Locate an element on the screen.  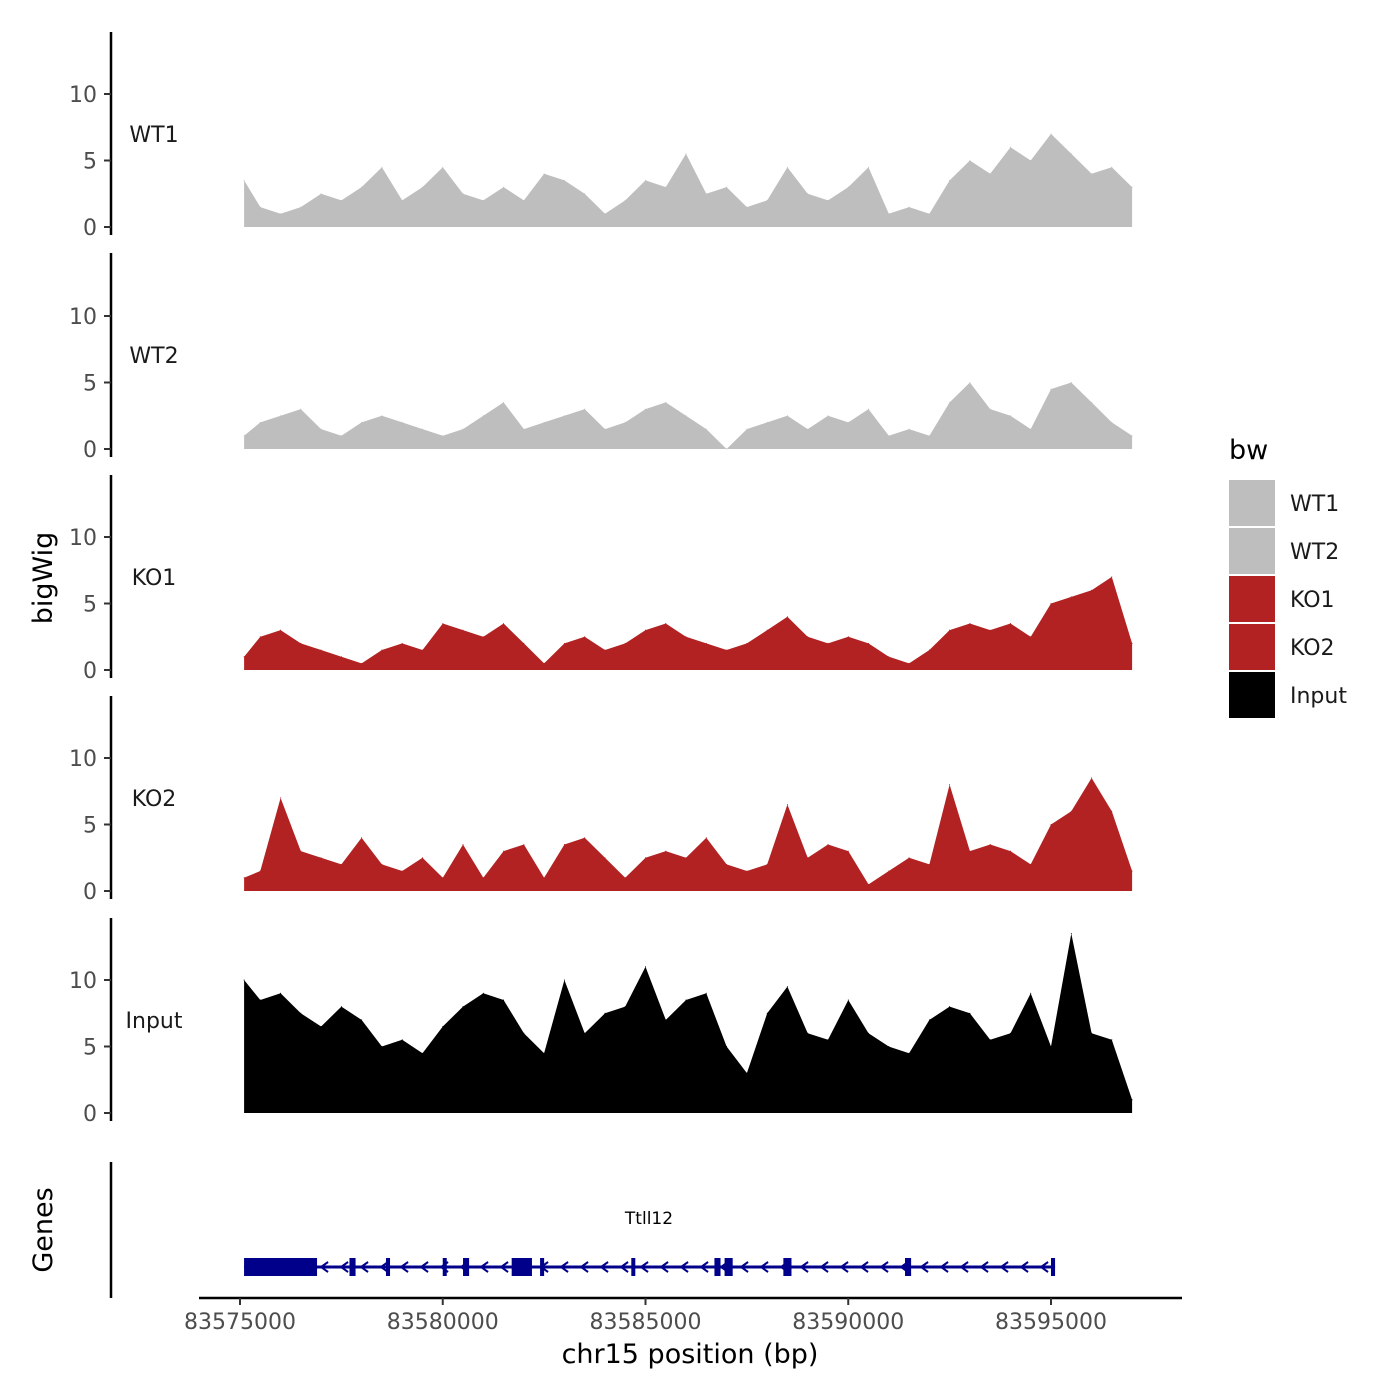
y-axis-title: bigWig is located at coordinates (43, 578).